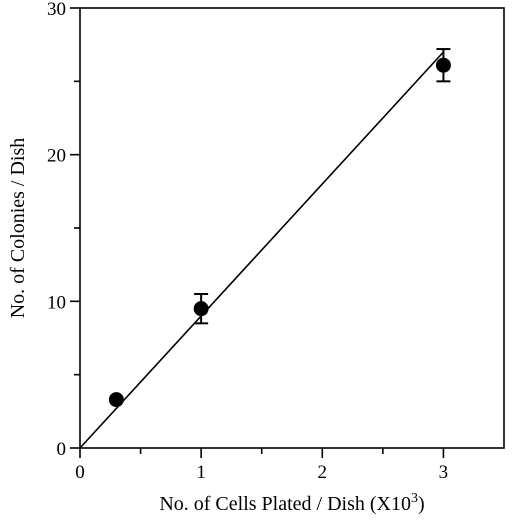 The width and height of the screenshot is (520, 526). I want to click on x-tick-label: 0, so click(80, 472).